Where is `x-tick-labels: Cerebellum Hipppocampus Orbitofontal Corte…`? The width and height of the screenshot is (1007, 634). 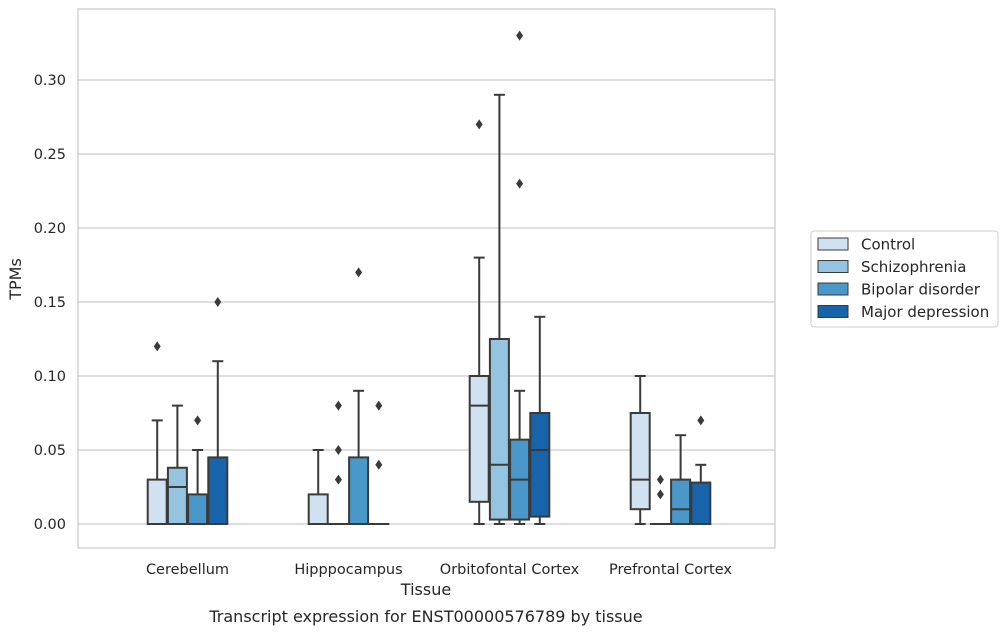 x-tick-labels: Cerebellum Hipppocampus Orbitofontal Corte… is located at coordinates (439, 570).